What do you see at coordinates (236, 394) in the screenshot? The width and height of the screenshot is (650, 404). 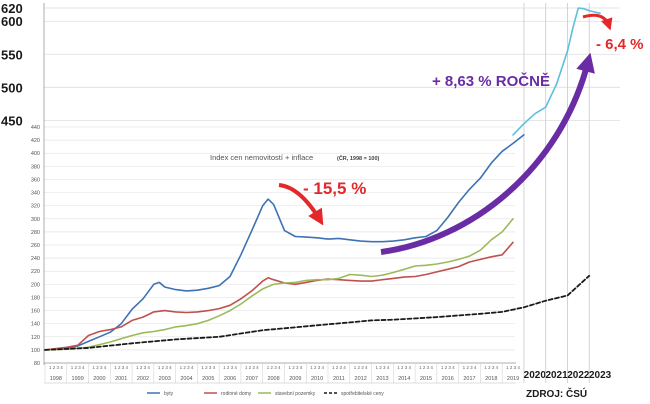 I see `legend-label-rodinne-domy: rodinné domy` at bounding box center [236, 394].